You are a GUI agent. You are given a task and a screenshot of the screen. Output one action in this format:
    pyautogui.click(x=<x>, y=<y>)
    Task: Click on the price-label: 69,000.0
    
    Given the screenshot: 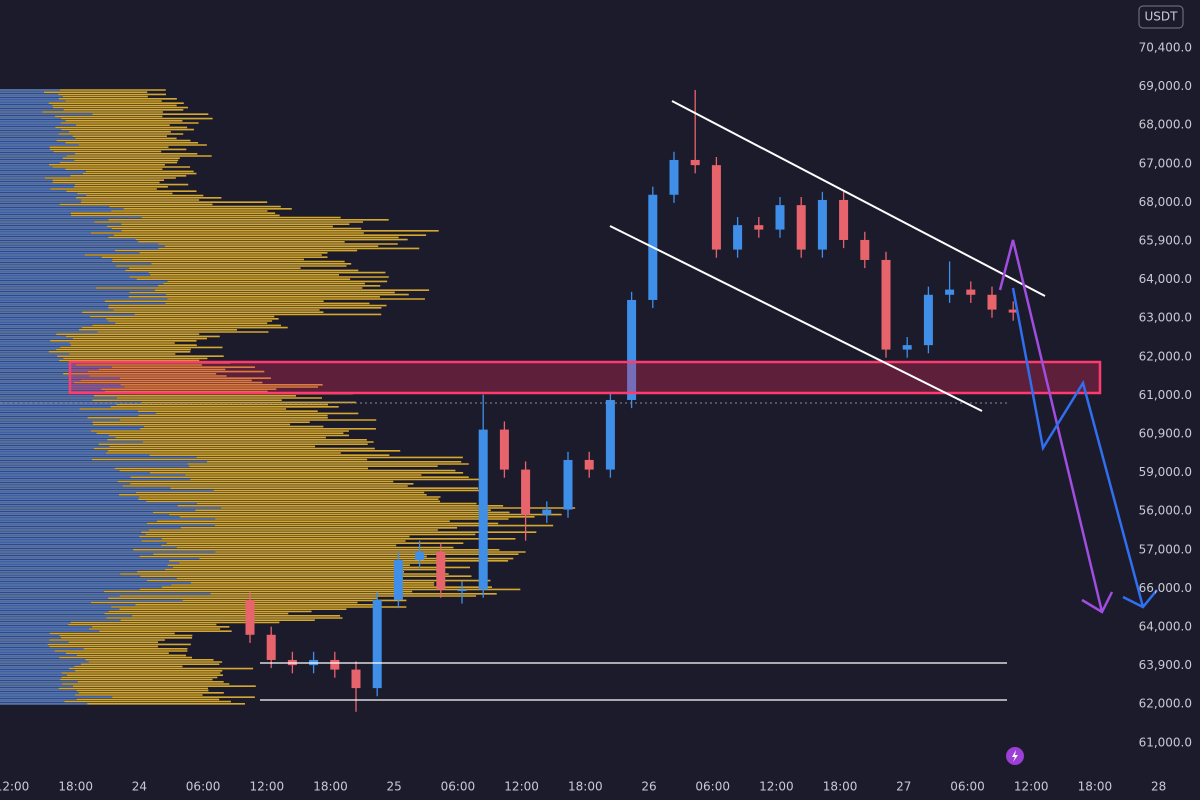 What is the action you would take?
    pyautogui.click(x=1165, y=86)
    